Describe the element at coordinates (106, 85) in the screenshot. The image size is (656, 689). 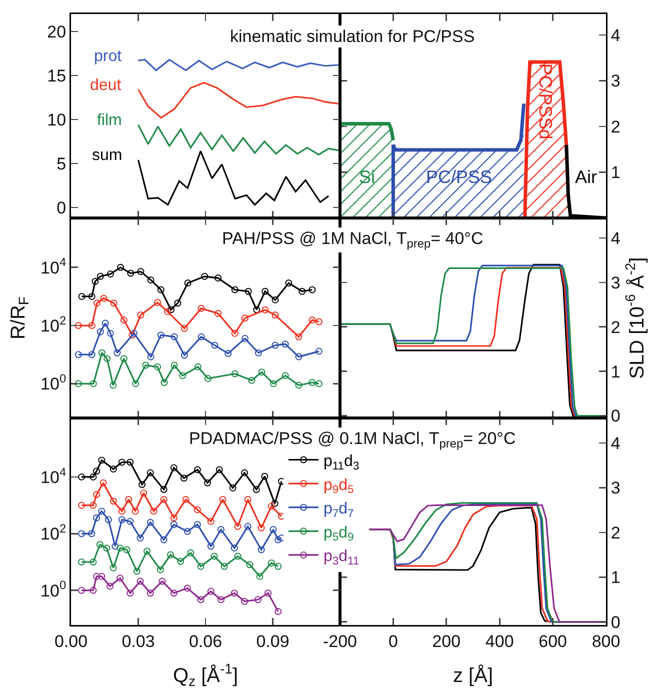
I see `series-label: deut` at that location.